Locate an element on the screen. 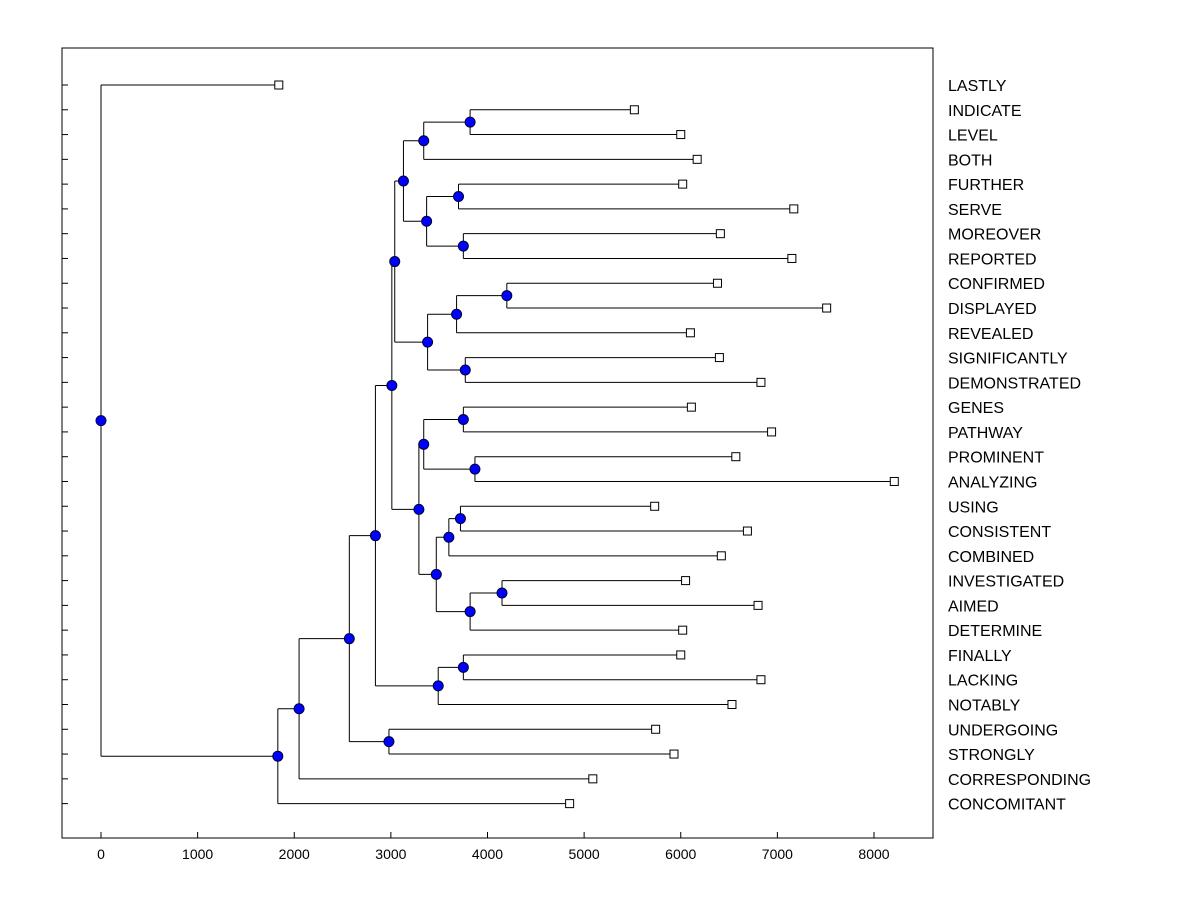 This screenshot has height=900, width=1200. merge-node-root is located at coordinates (101, 421).